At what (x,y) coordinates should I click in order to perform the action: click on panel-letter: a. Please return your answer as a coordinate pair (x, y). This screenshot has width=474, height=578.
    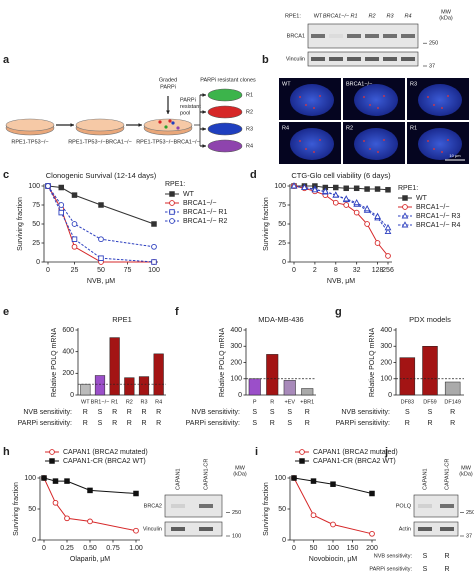
    Looking at the image, I should click on (6, 60).